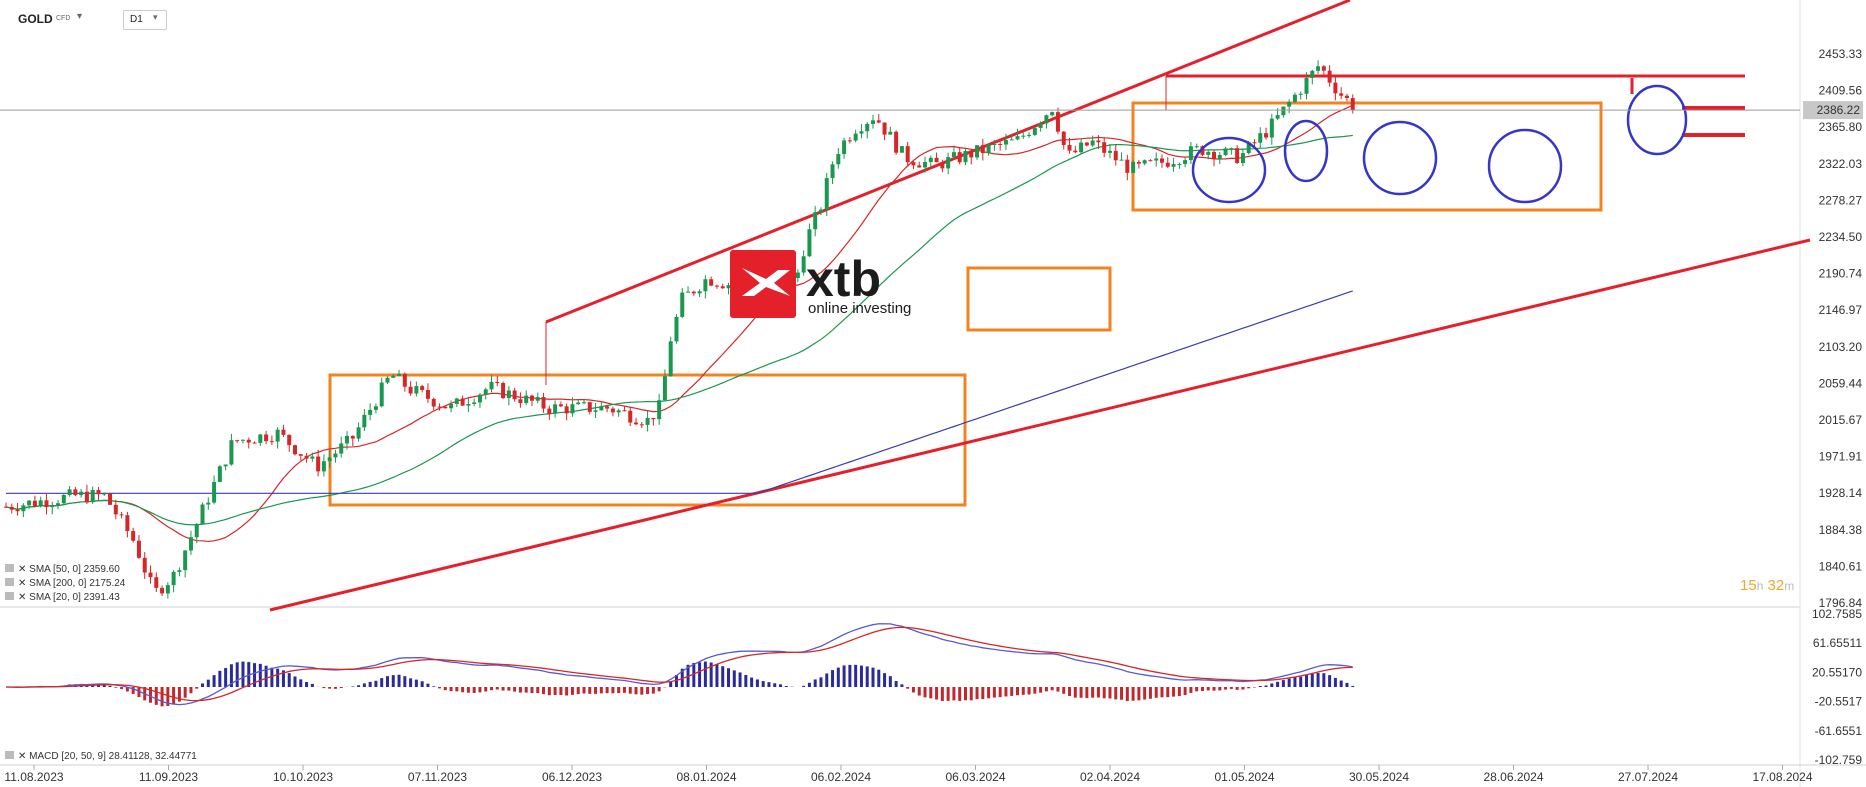 The height and width of the screenshot is (787, 1866). I want to click on price-tick-label: 2234.50, so click(1841, 237).